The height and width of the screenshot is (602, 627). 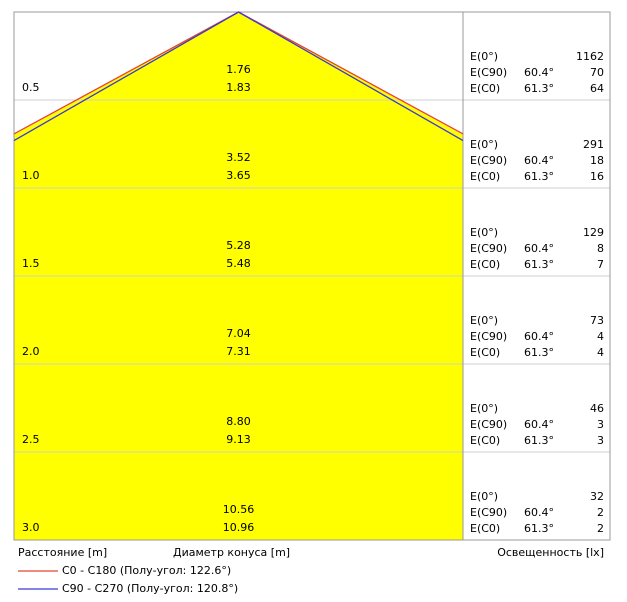 I want to click on diameter-c0: 10.96, so click(x=239, y=527).